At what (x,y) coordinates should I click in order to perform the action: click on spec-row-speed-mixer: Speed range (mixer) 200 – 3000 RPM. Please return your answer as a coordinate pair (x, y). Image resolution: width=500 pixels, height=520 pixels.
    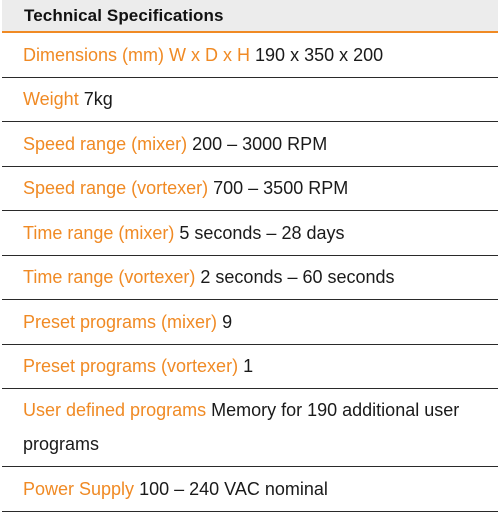
    Looking at the image, I should click on (250, 144).